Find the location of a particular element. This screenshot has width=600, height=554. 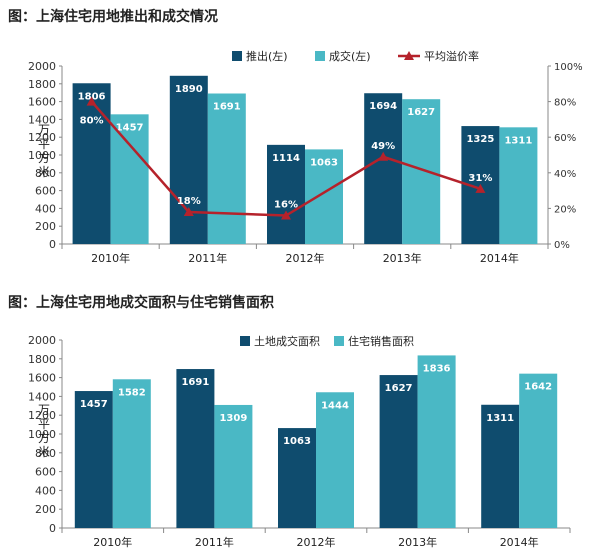

legend-label: 土地成交面积 is located at coordinates (287, 341).